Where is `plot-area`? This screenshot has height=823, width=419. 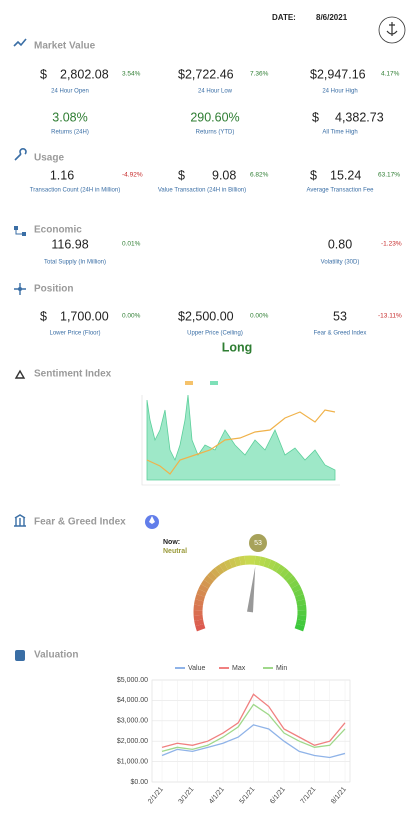
plot-area is located at coordinates (251, 731).